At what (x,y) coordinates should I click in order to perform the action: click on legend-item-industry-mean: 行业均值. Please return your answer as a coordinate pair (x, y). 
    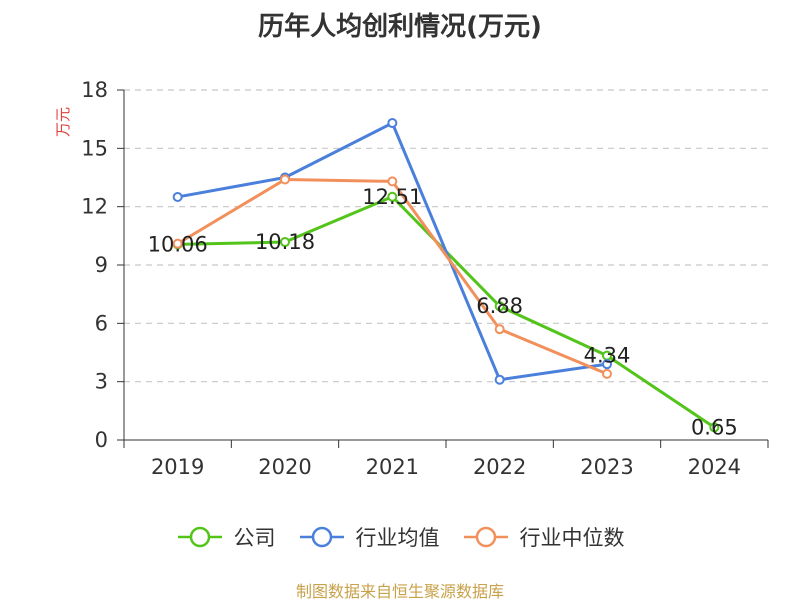
    Looking at the image, I should click on (369, 537).